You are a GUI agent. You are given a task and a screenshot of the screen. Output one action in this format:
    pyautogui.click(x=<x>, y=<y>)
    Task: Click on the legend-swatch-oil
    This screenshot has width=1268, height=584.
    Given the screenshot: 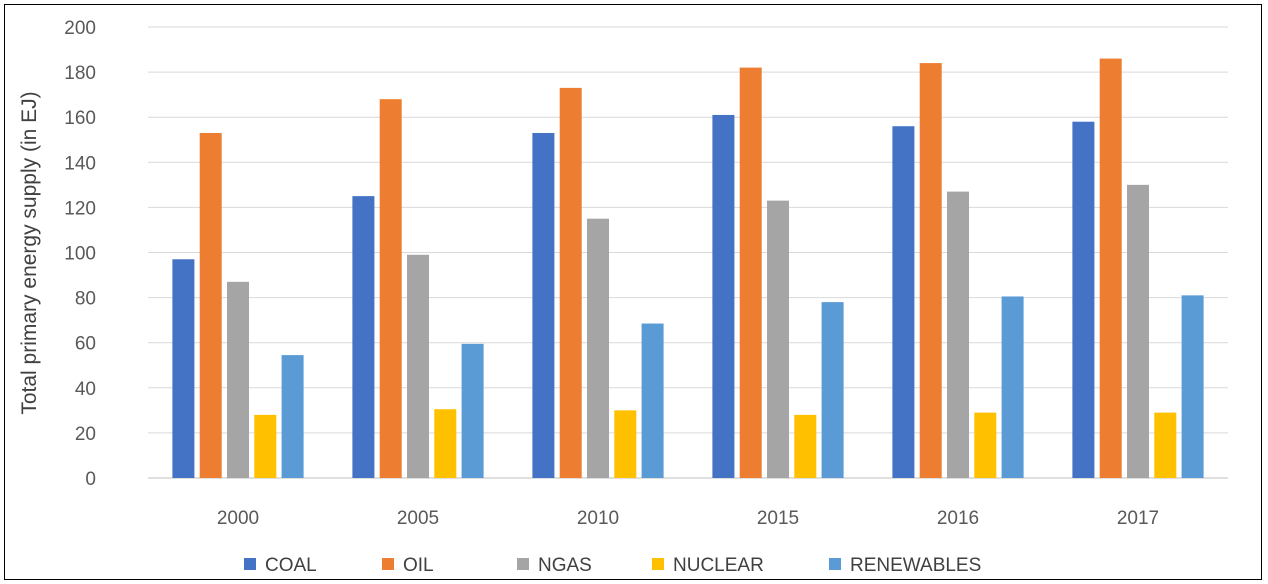 What is the action you would take?
    pyautogui.click(x=388, y=564)
    